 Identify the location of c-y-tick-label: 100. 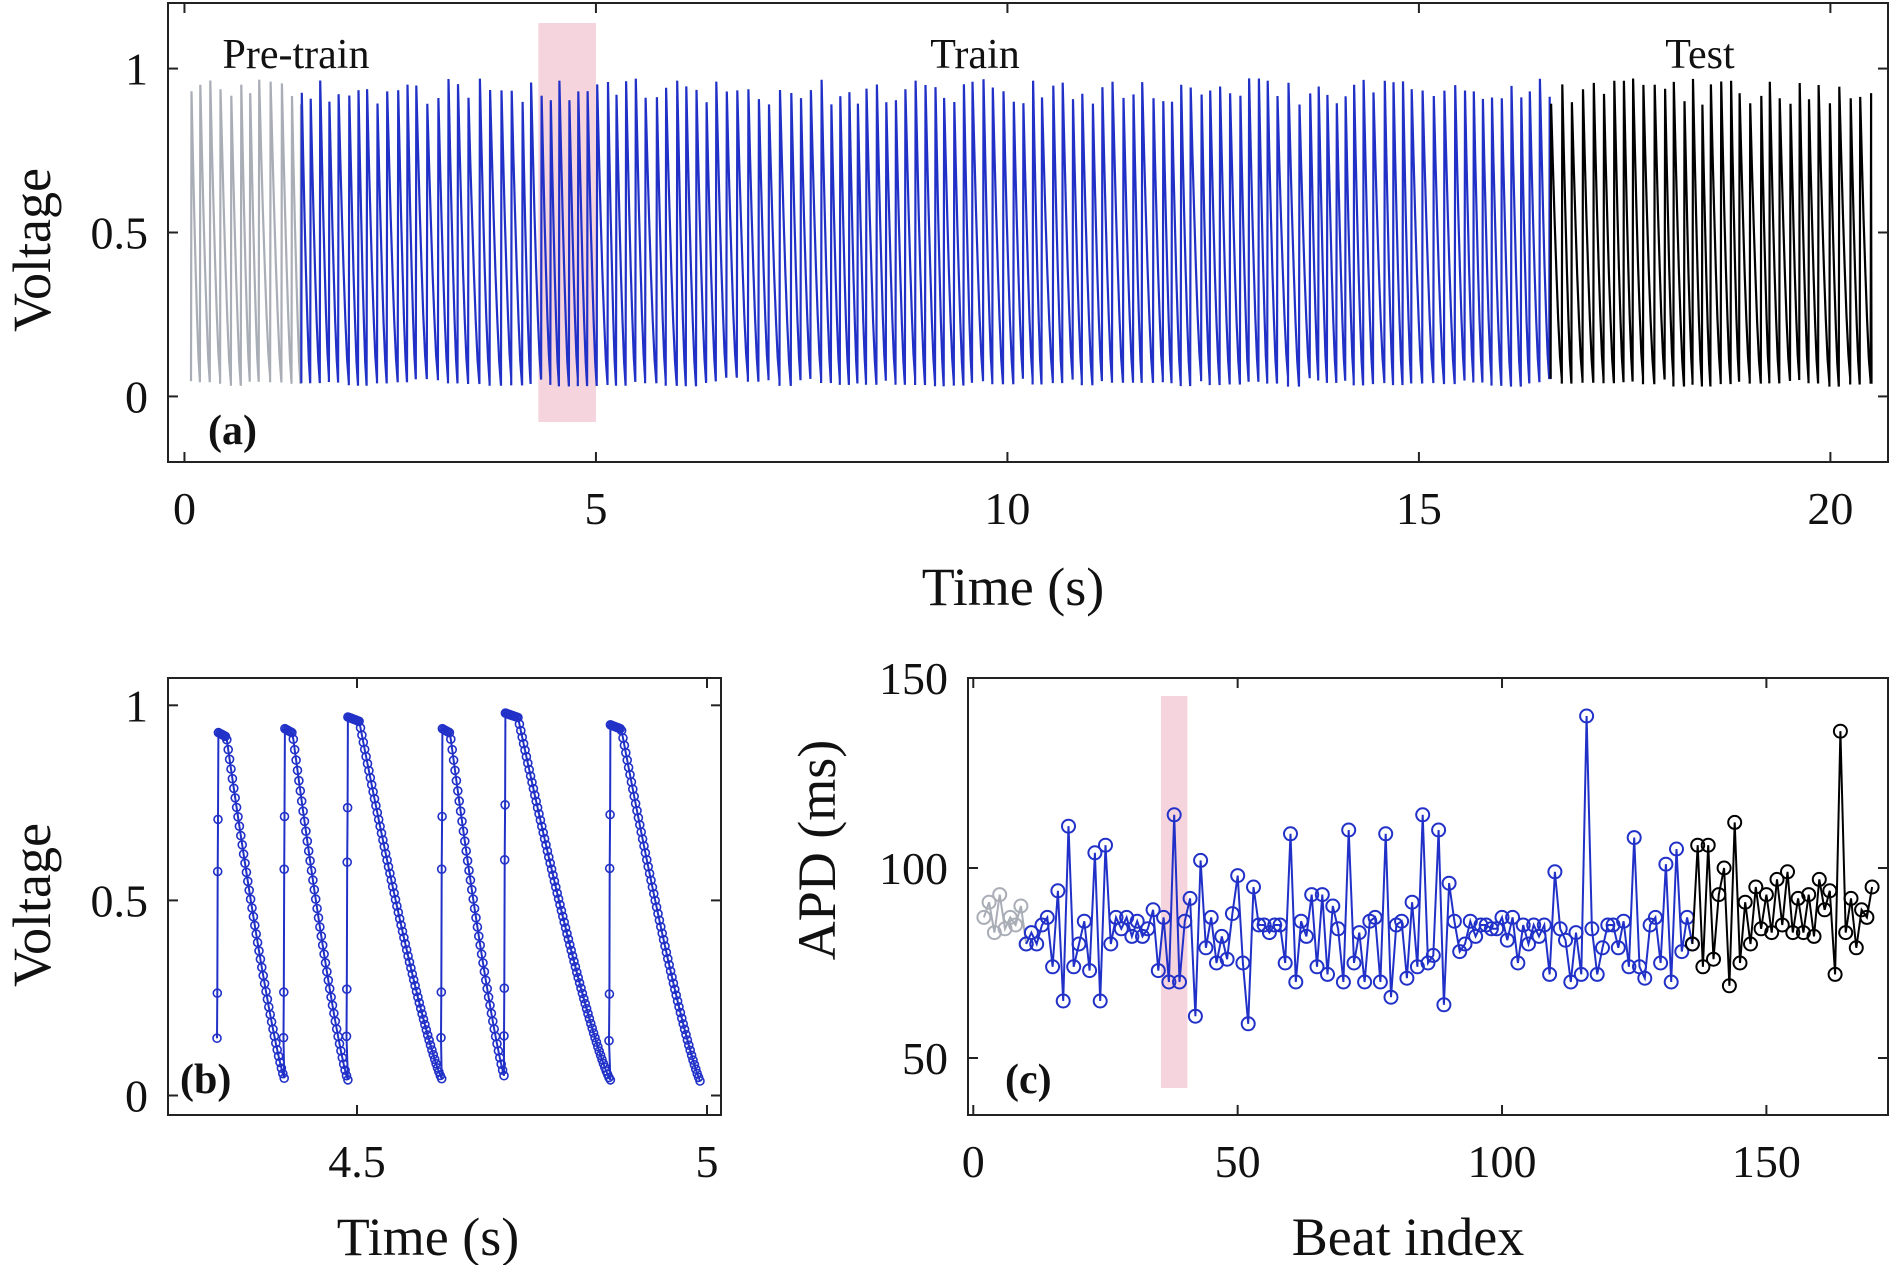
(913, 868).